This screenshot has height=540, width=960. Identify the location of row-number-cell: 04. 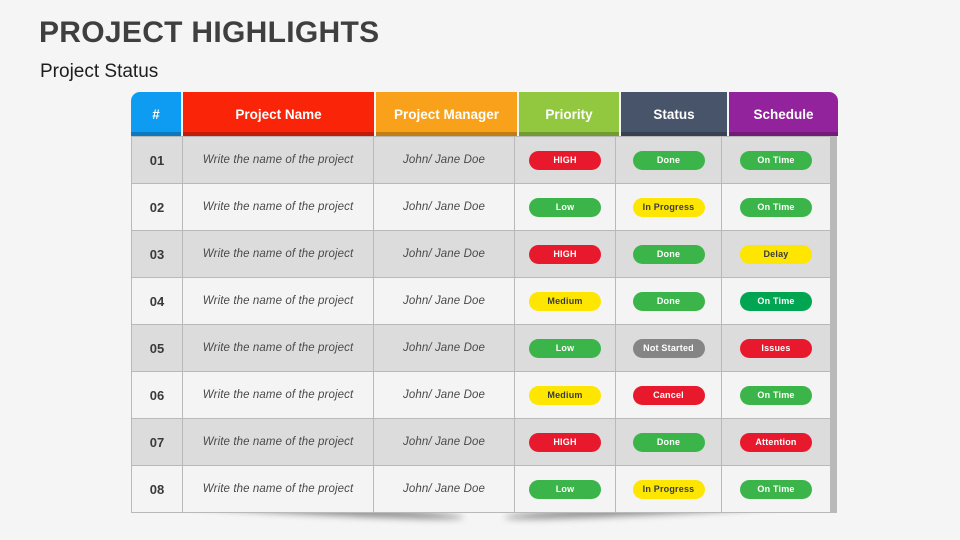
(157, 301).